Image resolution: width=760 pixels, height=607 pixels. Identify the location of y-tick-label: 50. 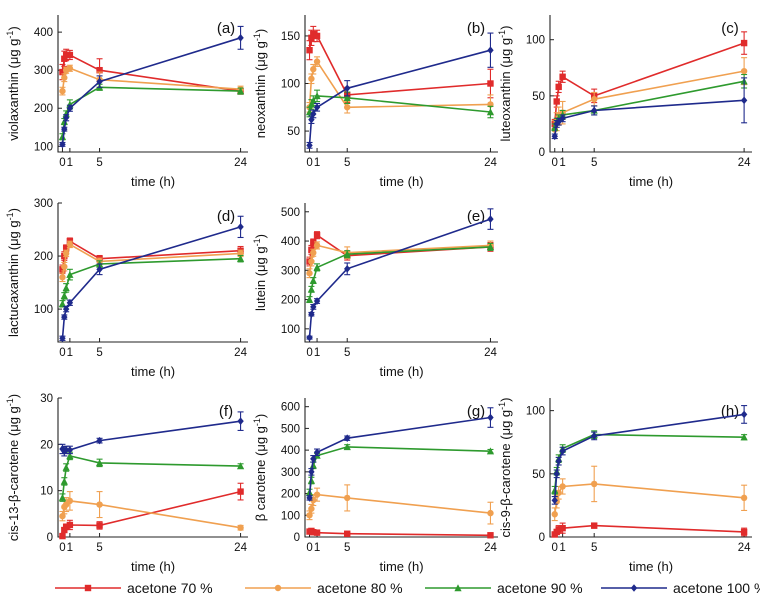
(293, 132).